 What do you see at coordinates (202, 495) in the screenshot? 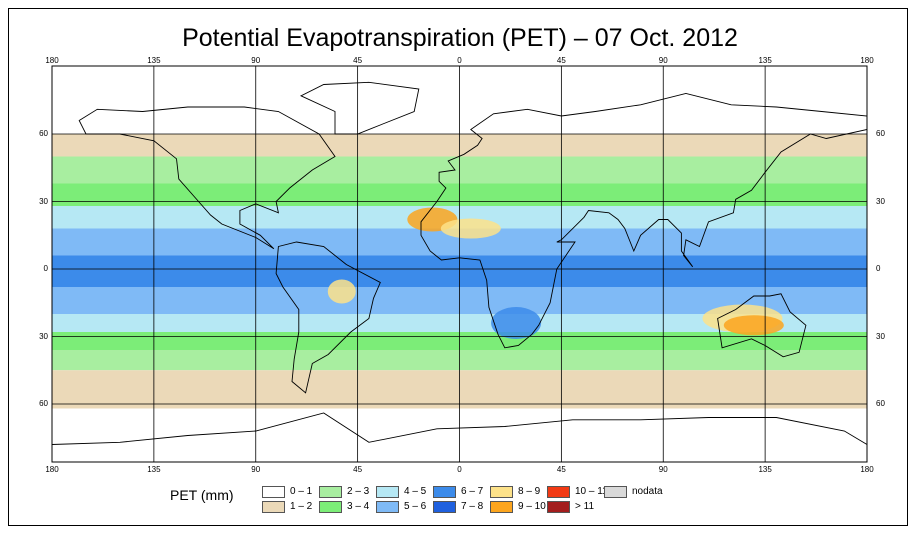
I see `legend-title: PET (mm)` at bounding box center [202, 495].